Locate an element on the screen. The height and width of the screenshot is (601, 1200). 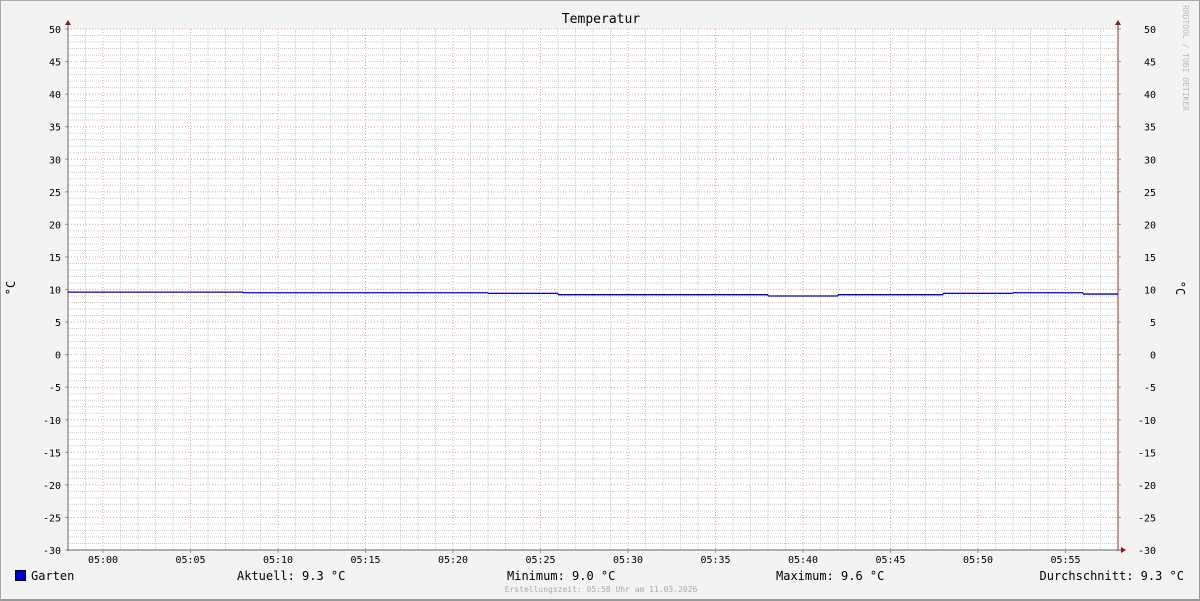
y-tick-label-left: 0 is located at coordinates (58, 356).